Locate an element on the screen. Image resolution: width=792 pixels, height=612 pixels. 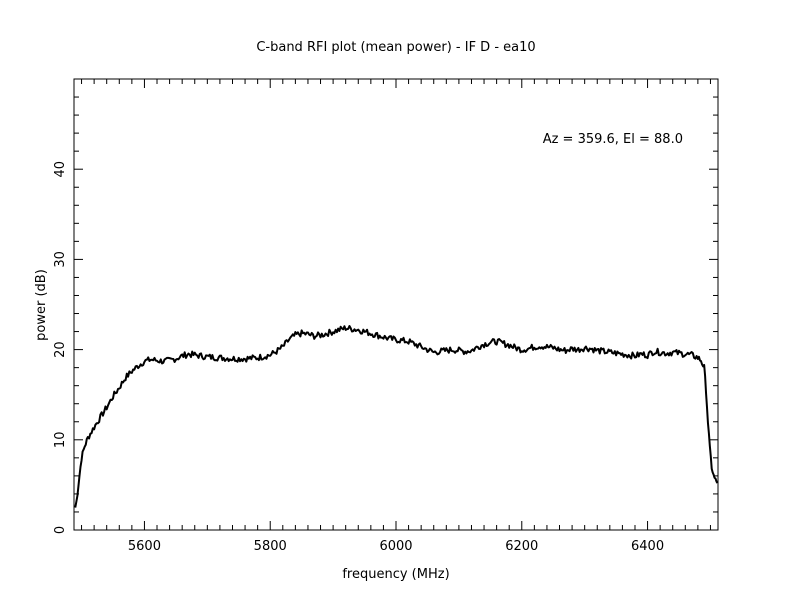
x-axis-label: frequency (MHz) is located at coordinates (395, 574).